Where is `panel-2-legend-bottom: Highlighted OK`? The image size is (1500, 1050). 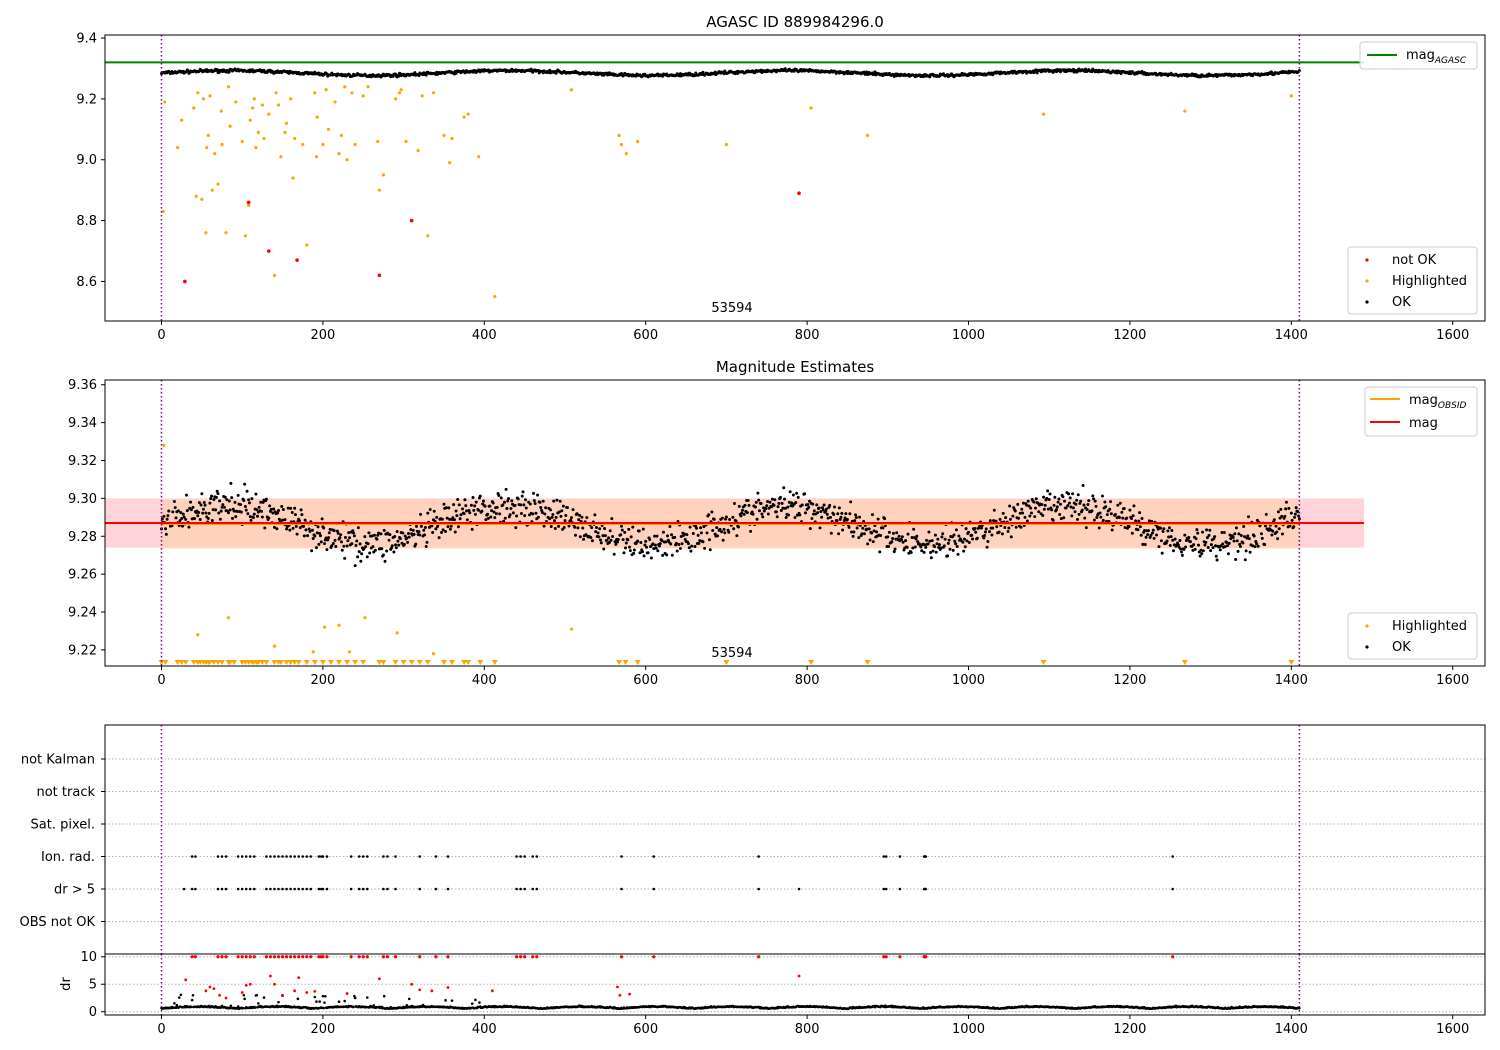 panel-2-legend-bottom: Highlighted OK is located at coordinates (1412, 636).